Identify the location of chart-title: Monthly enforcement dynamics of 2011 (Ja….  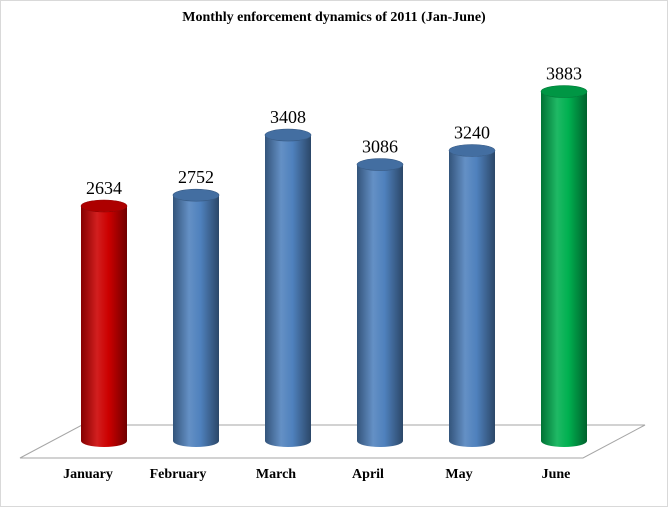
(334, 17).